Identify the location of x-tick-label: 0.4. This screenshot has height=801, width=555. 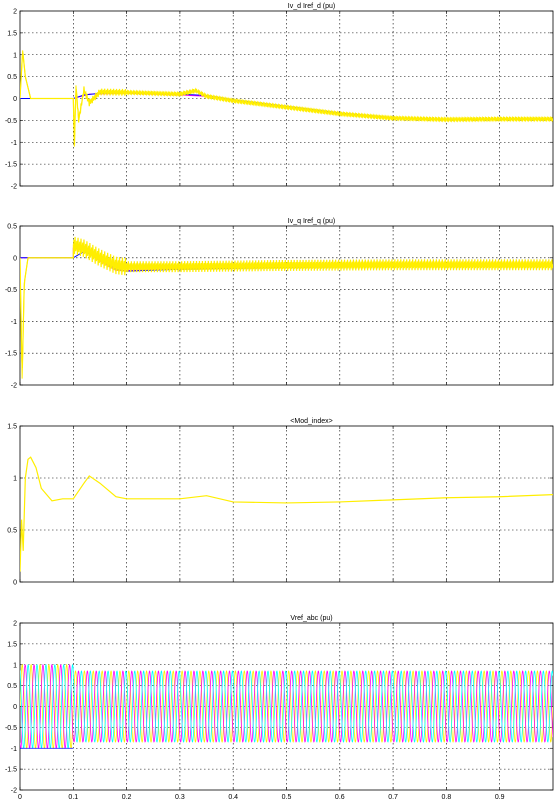
(233, 797).